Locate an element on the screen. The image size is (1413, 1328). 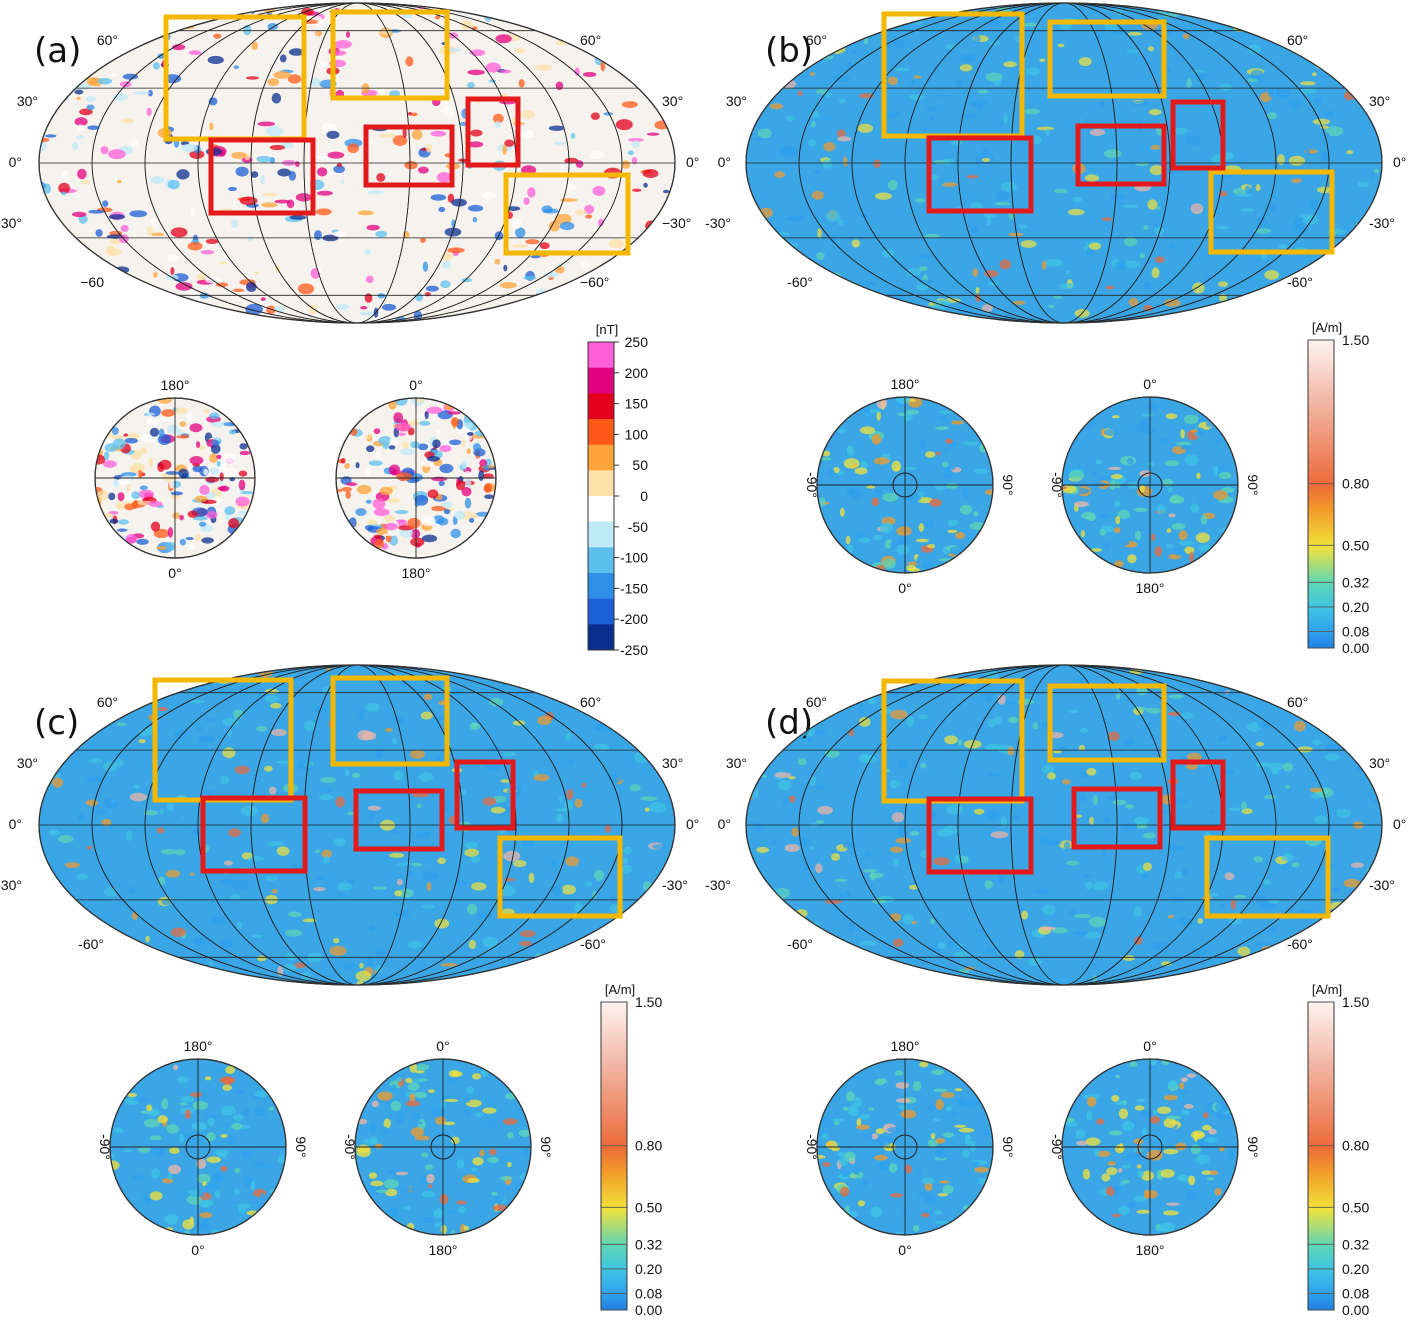
lat-tick-label-left: −60 is located at coordinates (92, 282).